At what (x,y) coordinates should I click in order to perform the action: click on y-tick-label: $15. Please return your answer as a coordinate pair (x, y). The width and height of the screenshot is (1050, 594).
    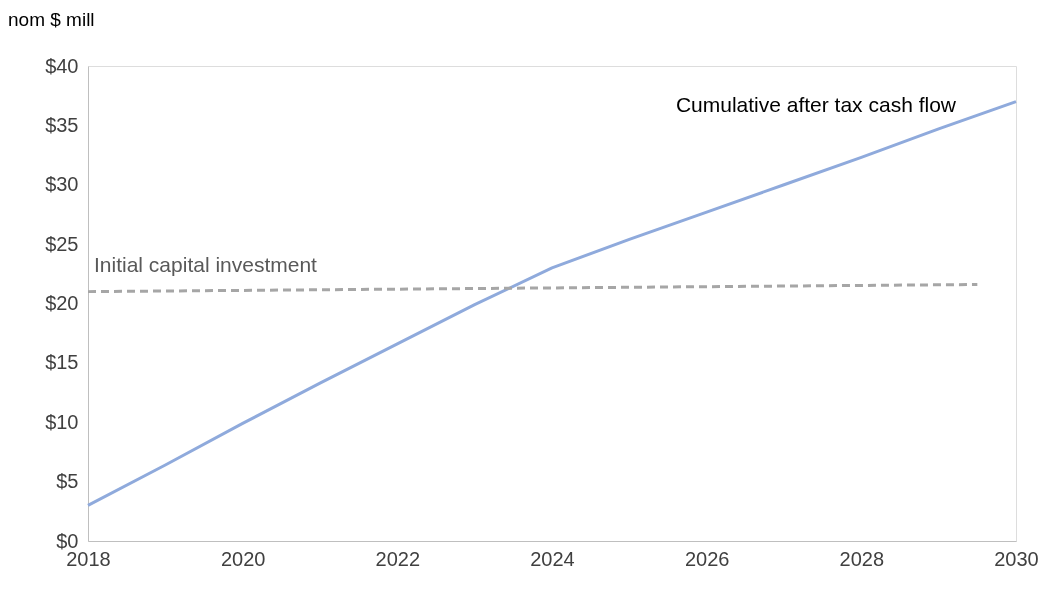
    Looking at the image, I should click on (62, 362).